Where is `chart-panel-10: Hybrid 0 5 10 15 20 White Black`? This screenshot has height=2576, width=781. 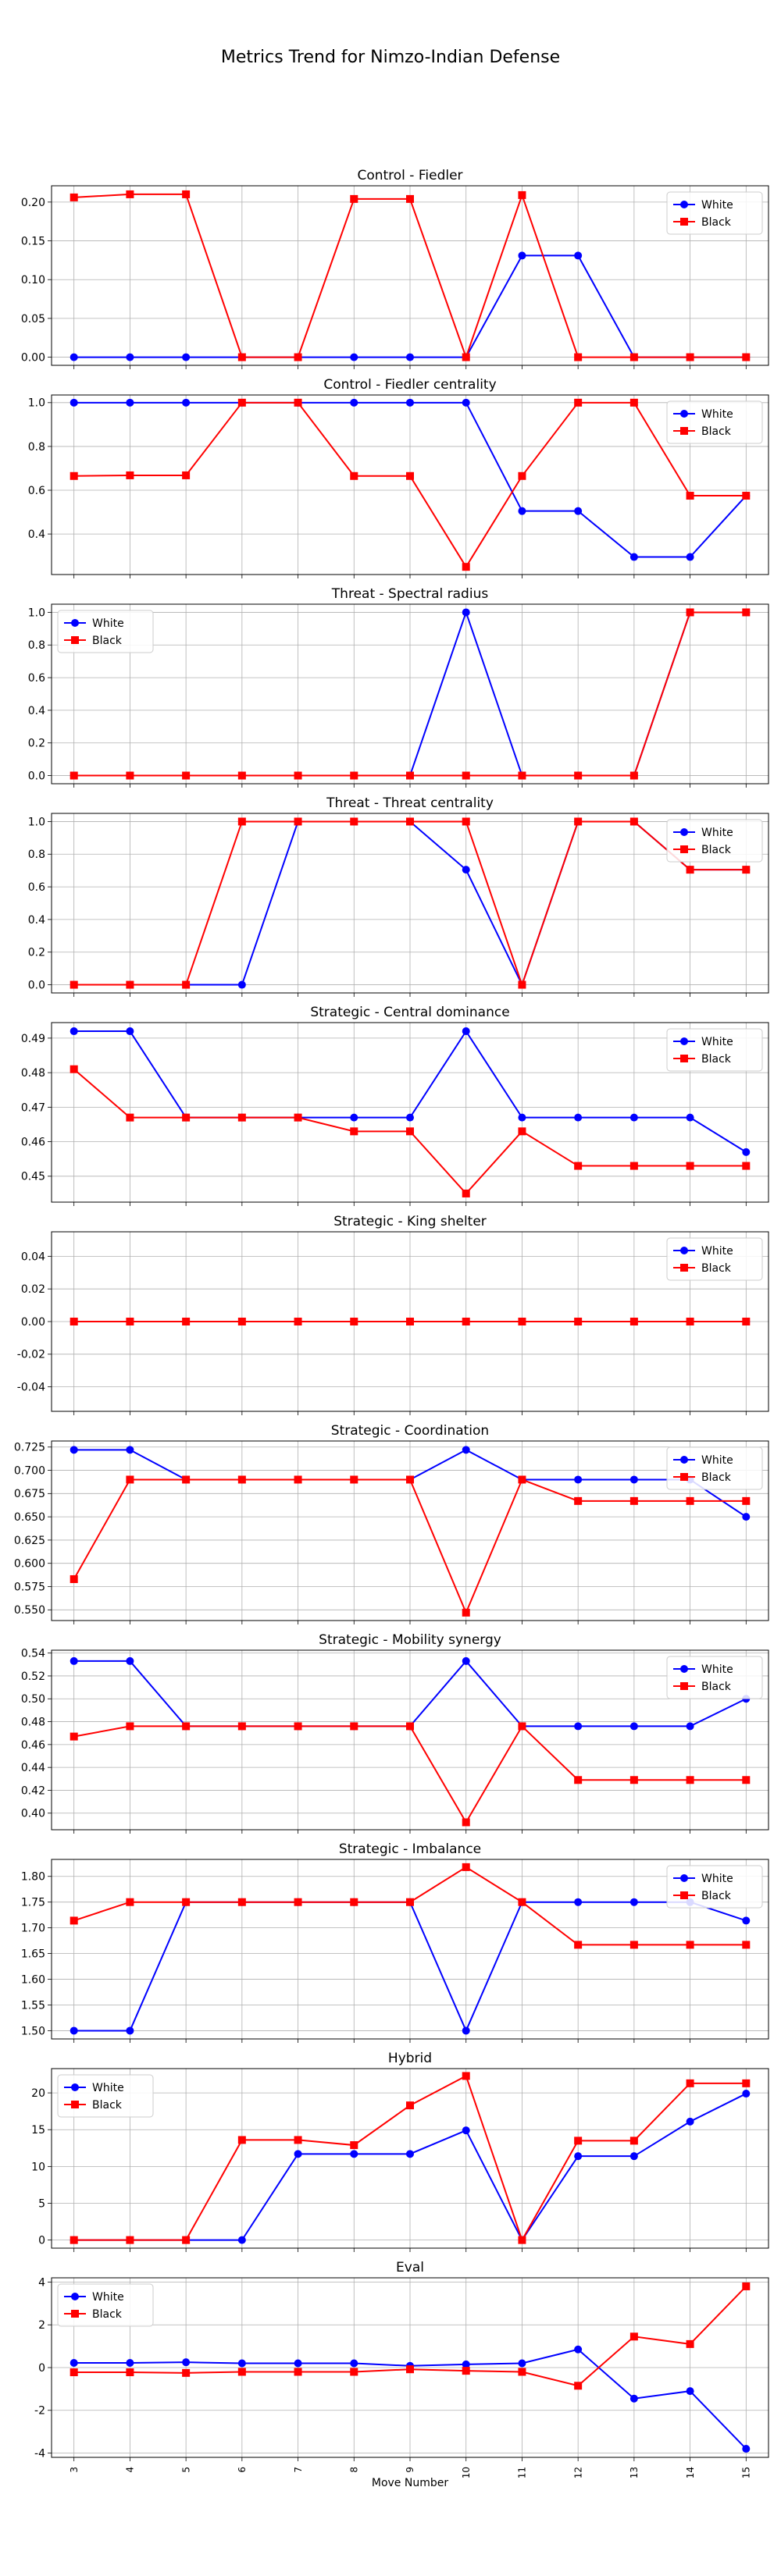
chart-panel-10: Hybrid 0 5 10 15 20 White Black is located at coordinates (400, 2151).